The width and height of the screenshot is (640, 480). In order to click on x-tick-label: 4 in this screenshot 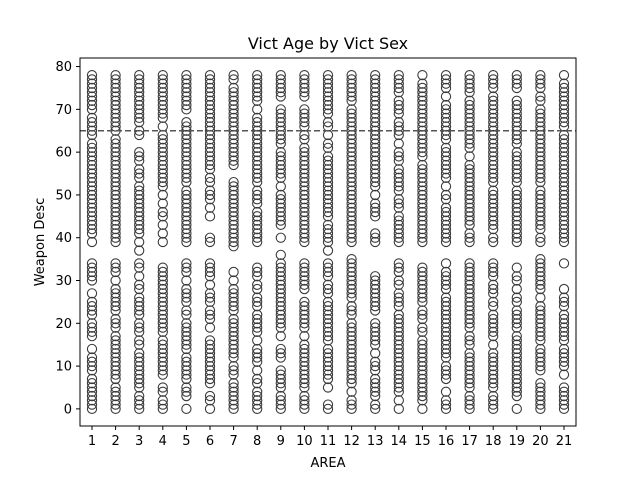, I will do `click(163, 441)`.